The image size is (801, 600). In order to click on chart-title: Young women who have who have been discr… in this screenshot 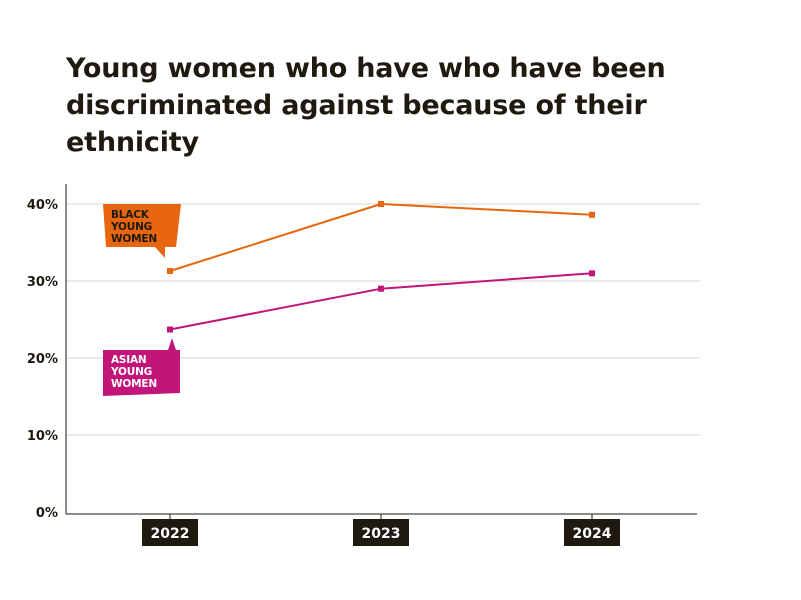, I will do `click(366, 105)`.